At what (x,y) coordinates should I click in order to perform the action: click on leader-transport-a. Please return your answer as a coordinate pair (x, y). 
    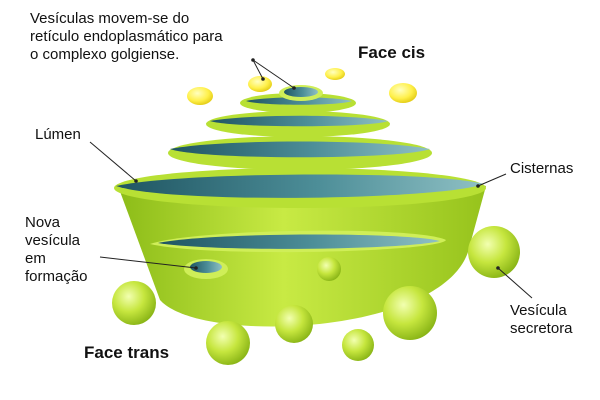
    Looking at the image, I should click on (258, 69).